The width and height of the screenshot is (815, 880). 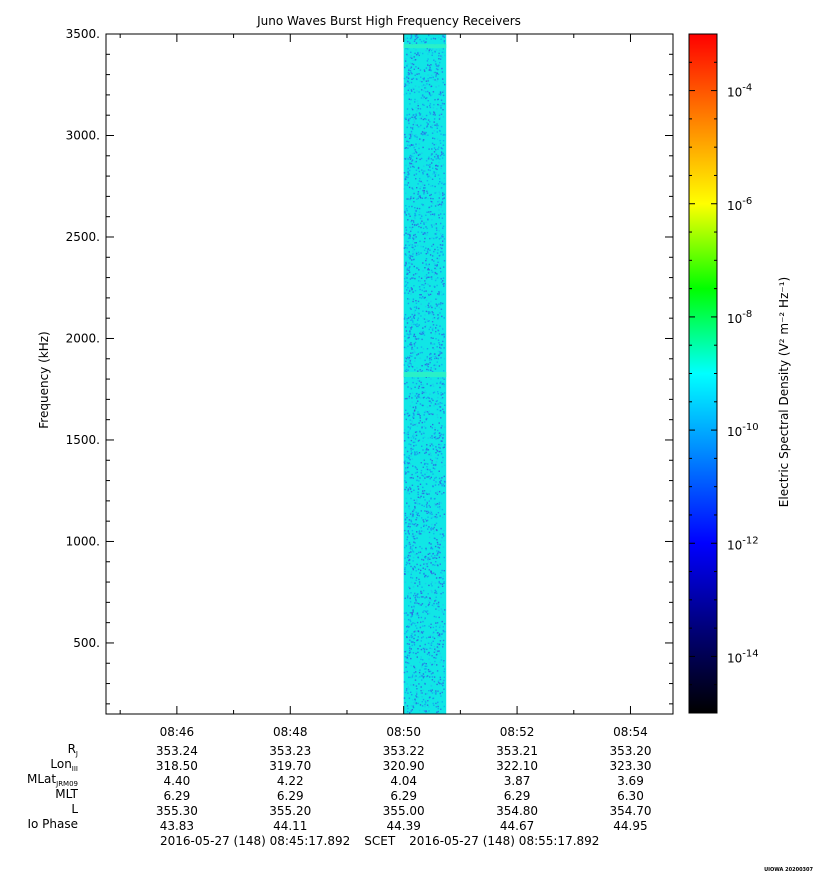 I want to click on ephemeris-value: 3.69, so click(x=630, y=781).